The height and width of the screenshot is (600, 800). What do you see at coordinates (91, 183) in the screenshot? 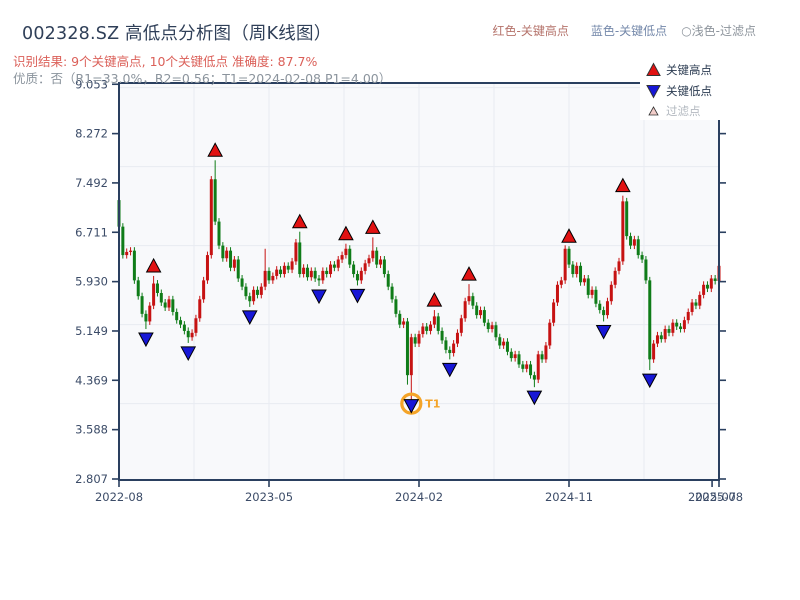
I see `y-tick-label: 7.492` at bounding box center [91, 183].